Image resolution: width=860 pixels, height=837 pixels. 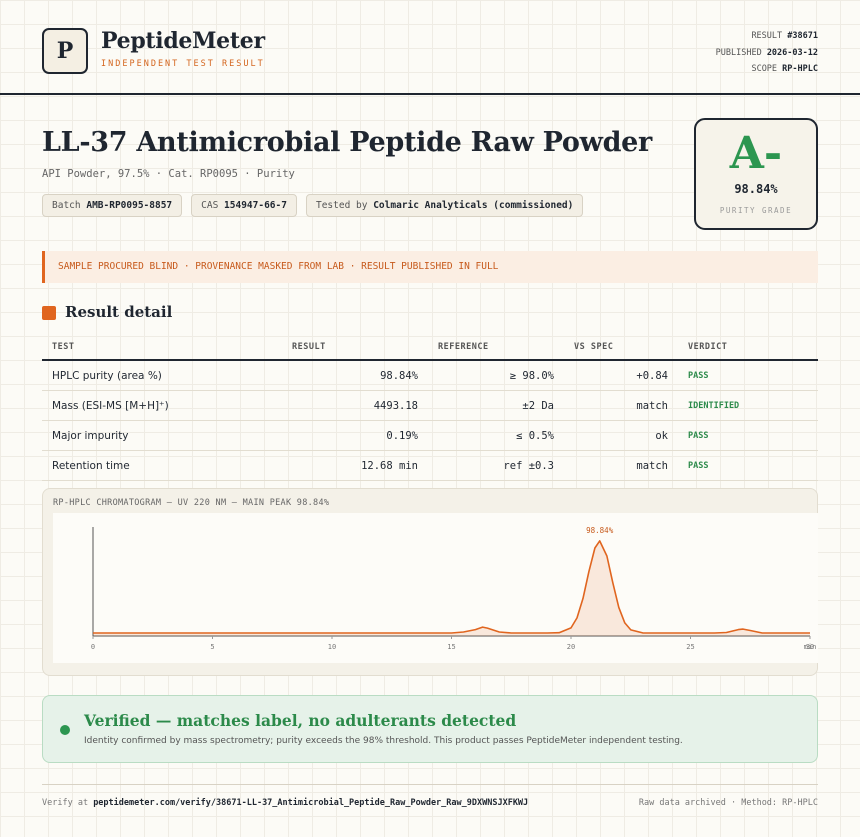 I want to click on footer-note: Raw data archived · Method: RP-HPLC, so click(x=728, y=803).